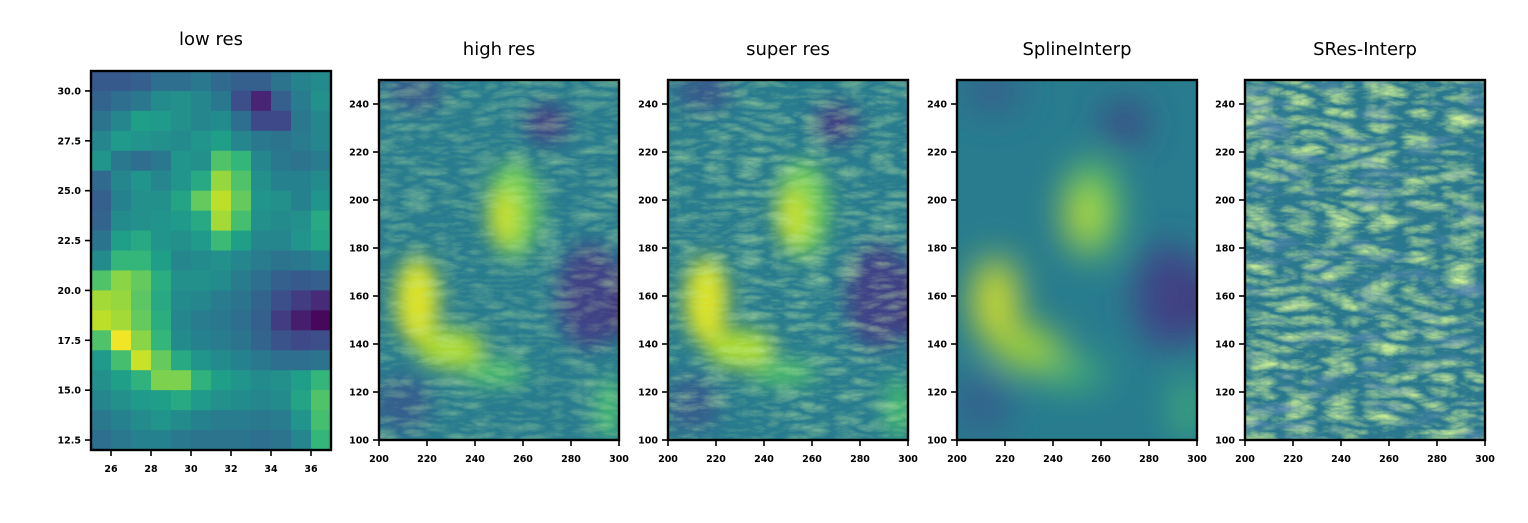 The image size is (1528, 523). Describe the element at coordinates (311, 469) in the screenshot. I see `x-tick-label: 36` at that location.